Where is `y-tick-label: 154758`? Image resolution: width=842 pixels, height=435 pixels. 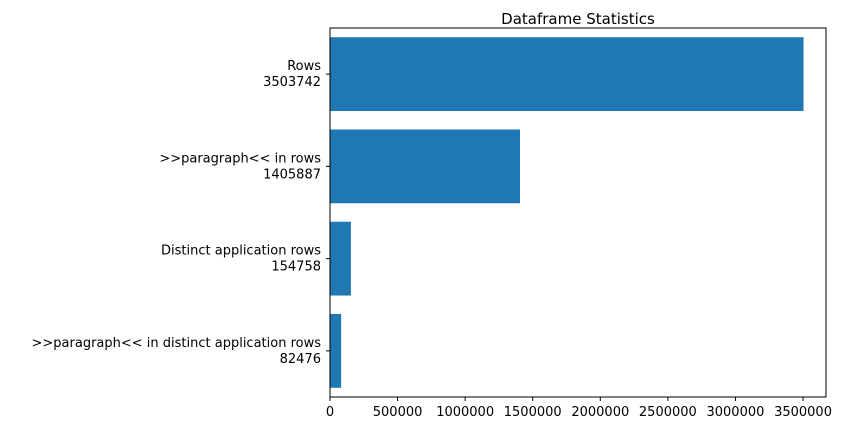
y-tick-label: 154758 is located at coordinates (296, 267).